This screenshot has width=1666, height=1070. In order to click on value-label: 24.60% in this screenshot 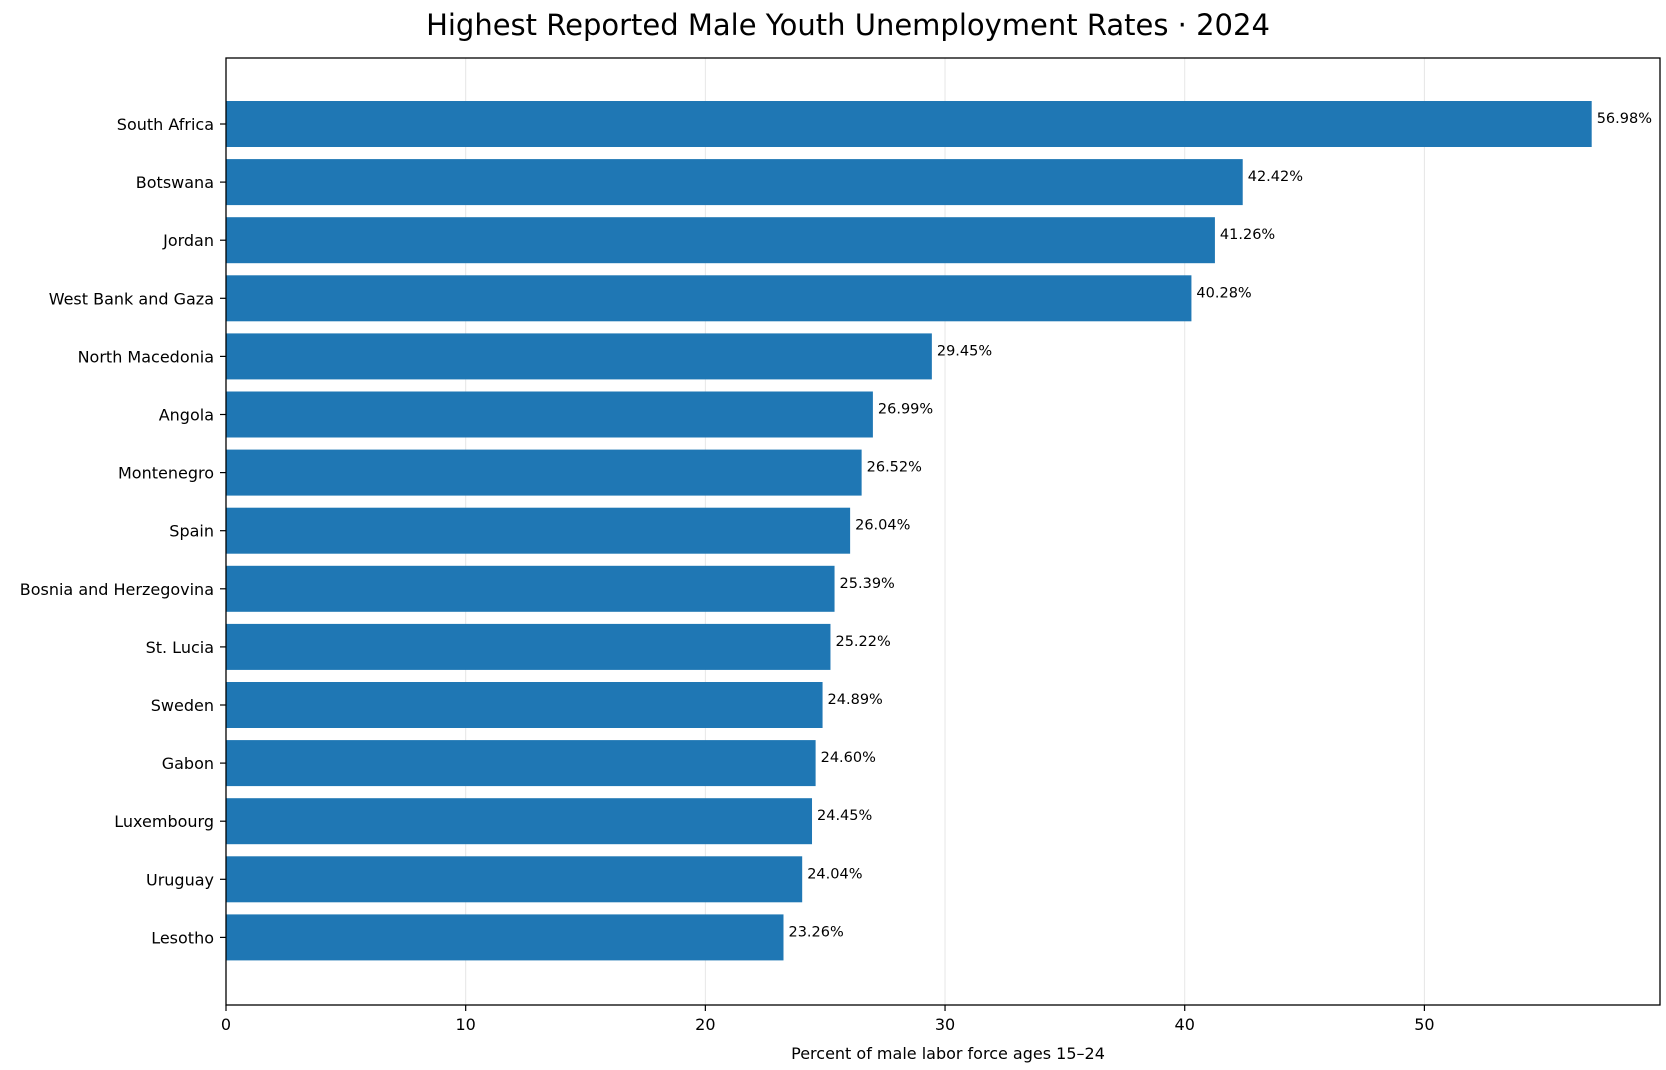, I will do `click(848, 758)`.